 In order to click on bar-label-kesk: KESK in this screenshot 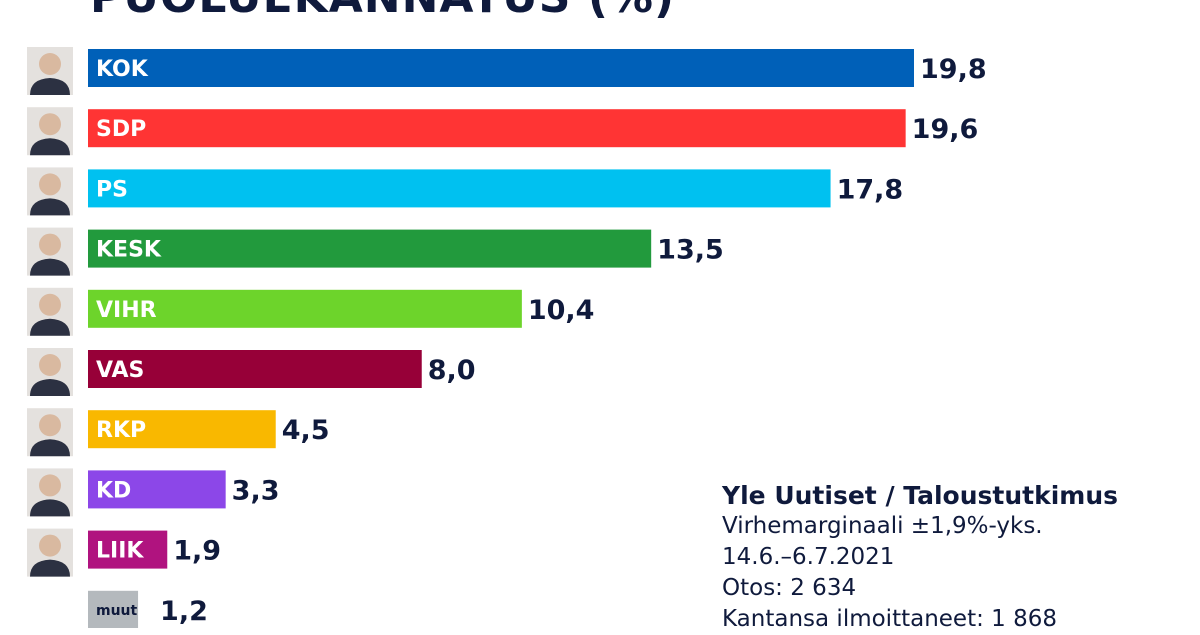, I will do `click(129, 250)`.